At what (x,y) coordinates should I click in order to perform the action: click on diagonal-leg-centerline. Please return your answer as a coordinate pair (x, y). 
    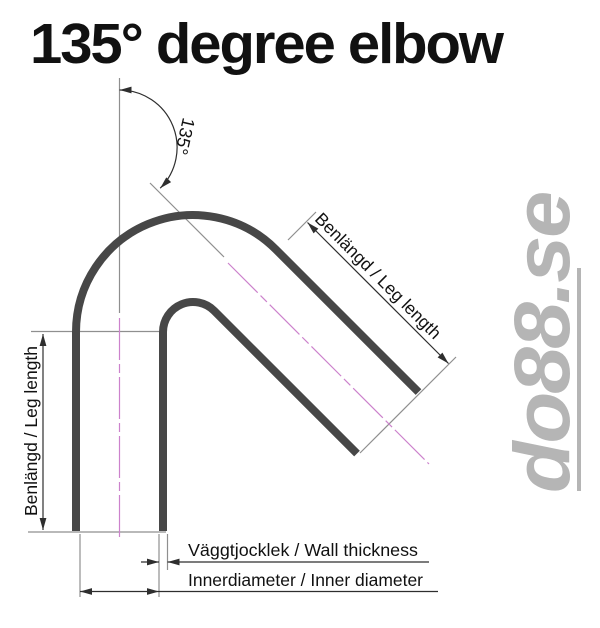
    Looking at the image, I should click on (328, 363).